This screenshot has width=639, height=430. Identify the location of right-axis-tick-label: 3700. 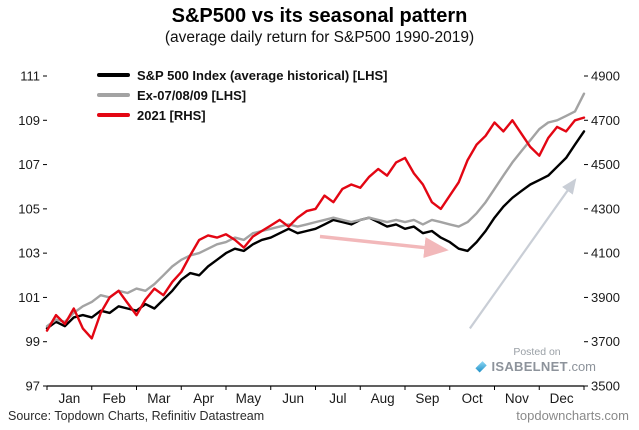
(605, 341).